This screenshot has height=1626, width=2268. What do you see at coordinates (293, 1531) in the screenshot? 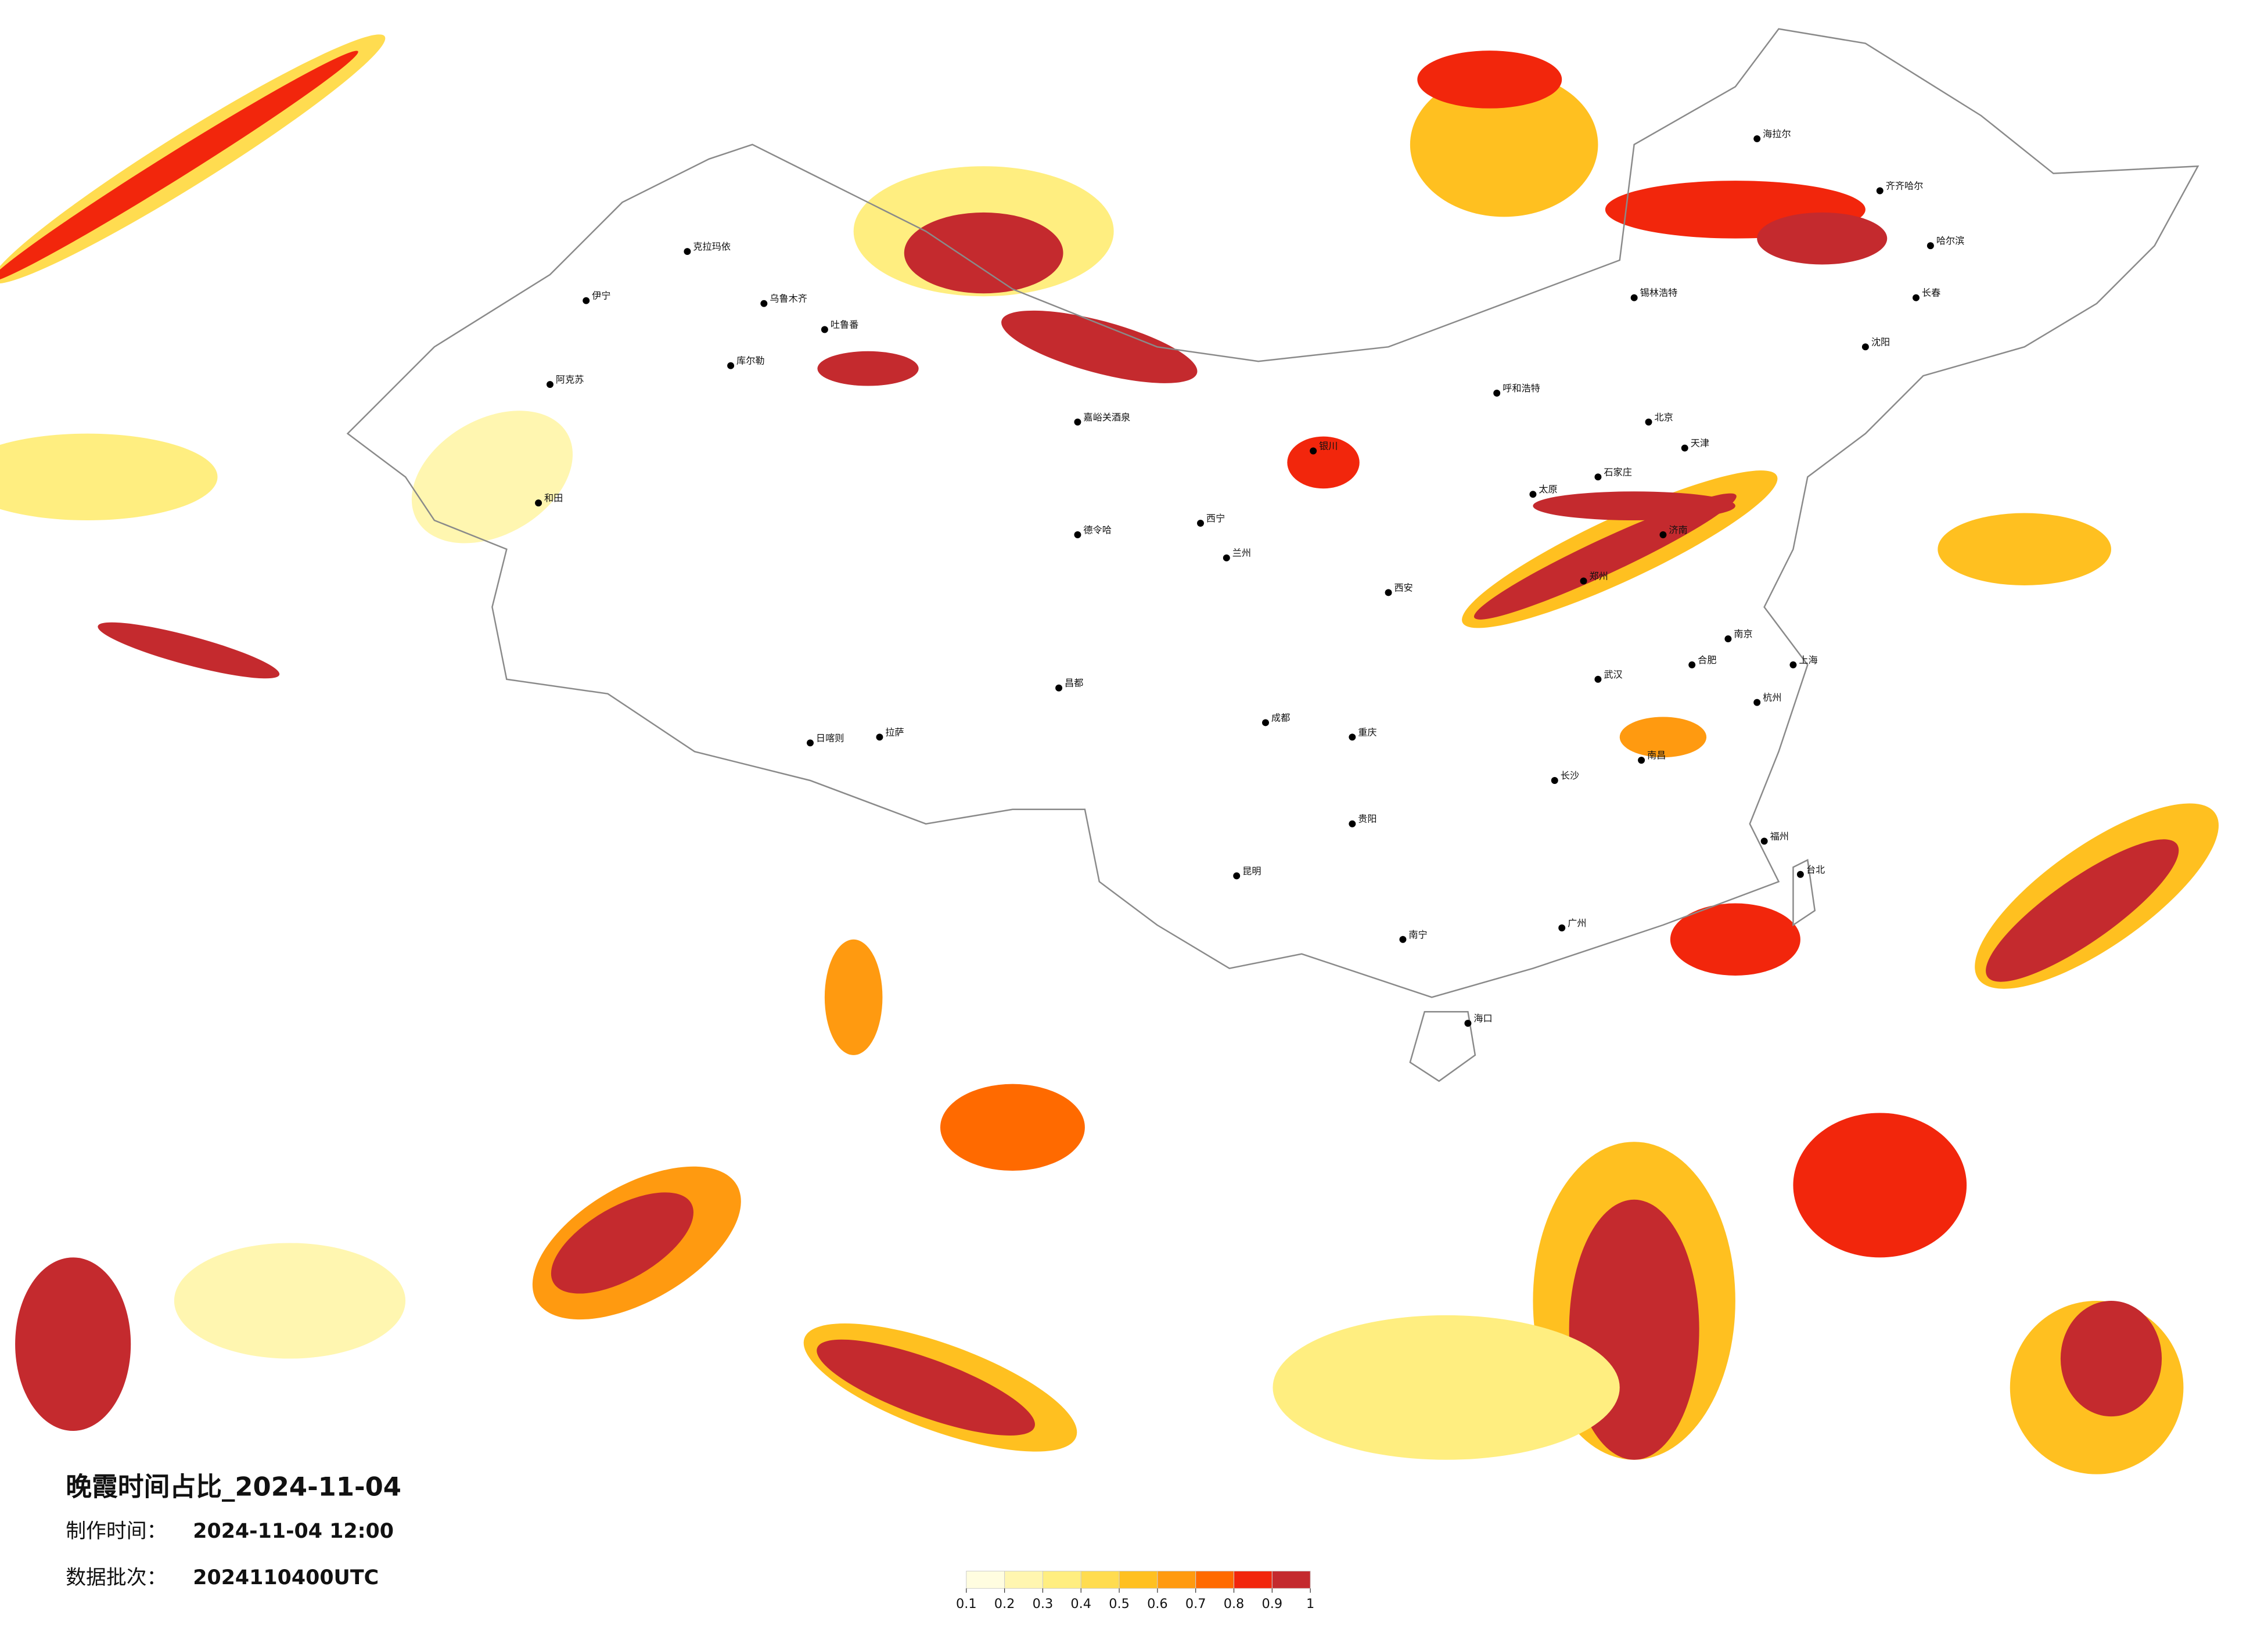
I see `made-time-value: 2024-11-04 12:00` at bounding box center [293, 1531].